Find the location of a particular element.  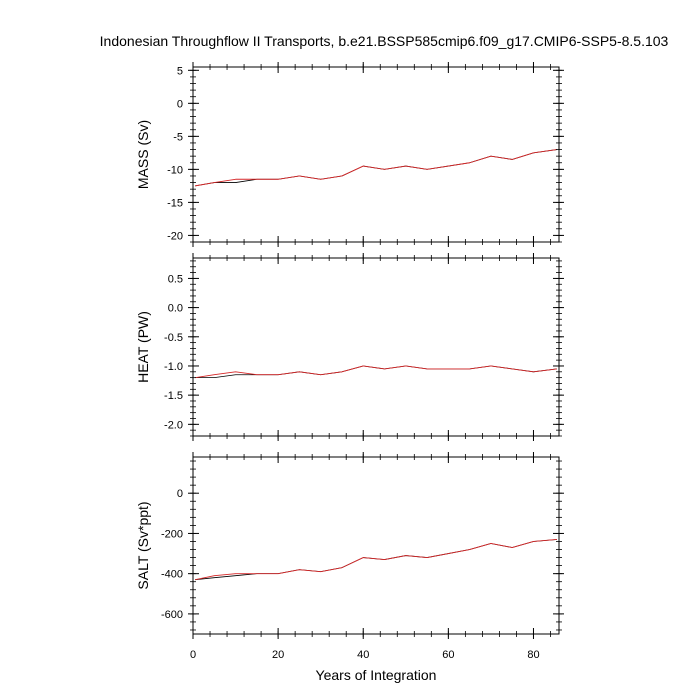

y-tick-label: -200 is located at coordinates (172, 534).